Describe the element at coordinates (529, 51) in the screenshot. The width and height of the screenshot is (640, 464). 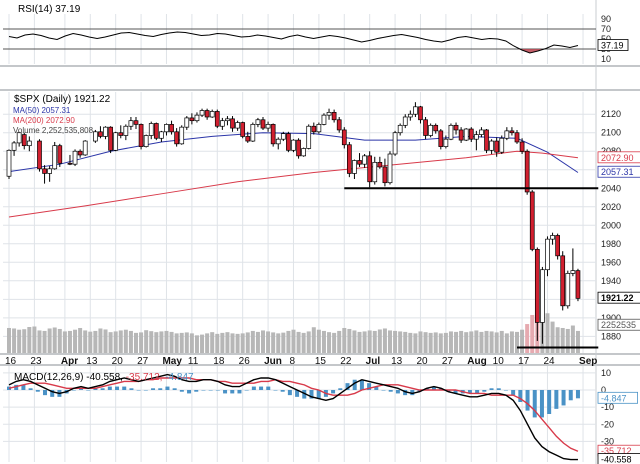
I see `rsi-oversold-fill` at that location.